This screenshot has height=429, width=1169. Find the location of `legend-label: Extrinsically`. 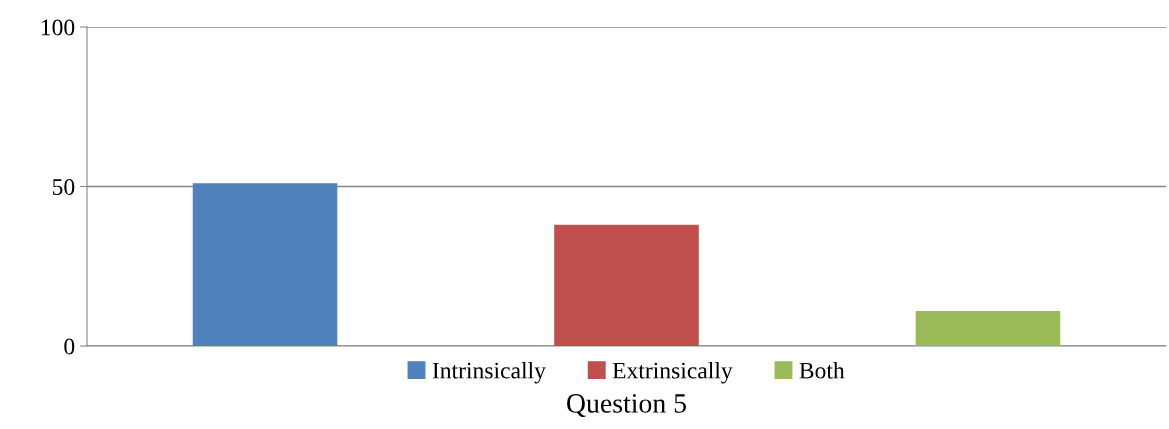

legend-label: Extrinsically is located at coordinates (672, 372).